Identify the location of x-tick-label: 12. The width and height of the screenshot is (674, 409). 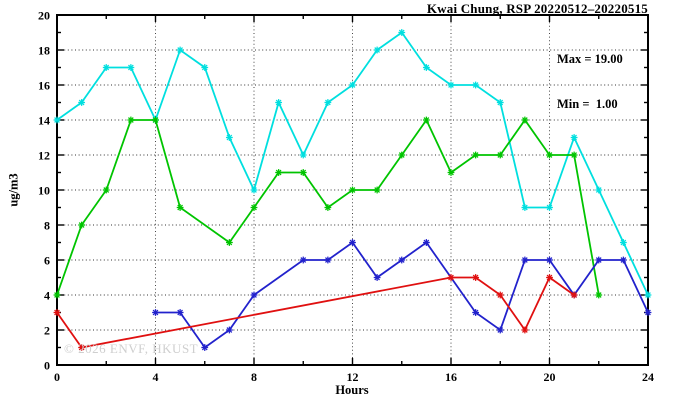
(353, 377).